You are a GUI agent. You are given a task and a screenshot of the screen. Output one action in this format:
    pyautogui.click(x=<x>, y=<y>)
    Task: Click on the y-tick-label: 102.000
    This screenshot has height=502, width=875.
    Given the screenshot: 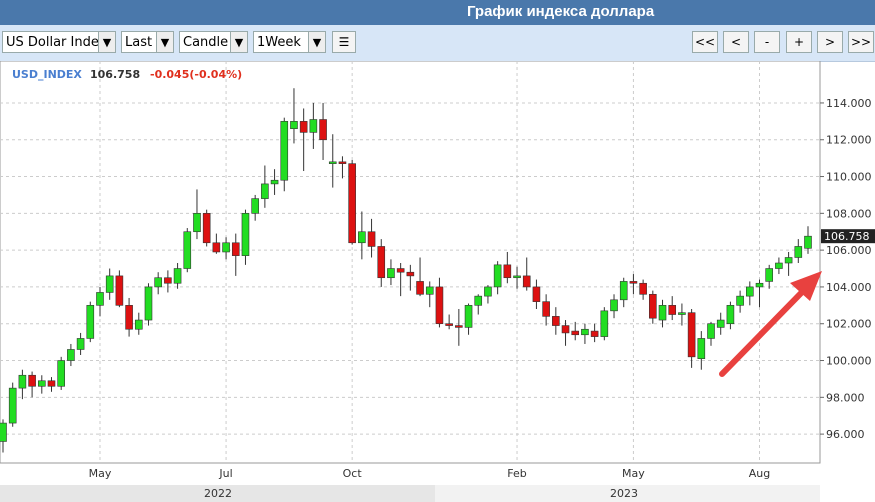 What is the action you would take?
    pyautogui.click(x=849, y=324)
    